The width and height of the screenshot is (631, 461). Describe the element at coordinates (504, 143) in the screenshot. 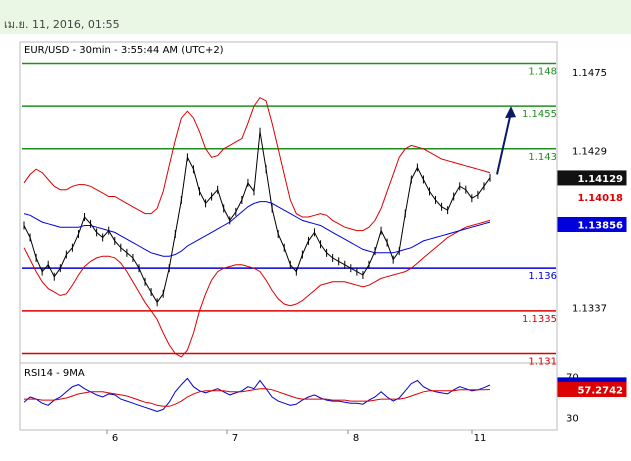

I see `forecast-arrow-line` at that location.